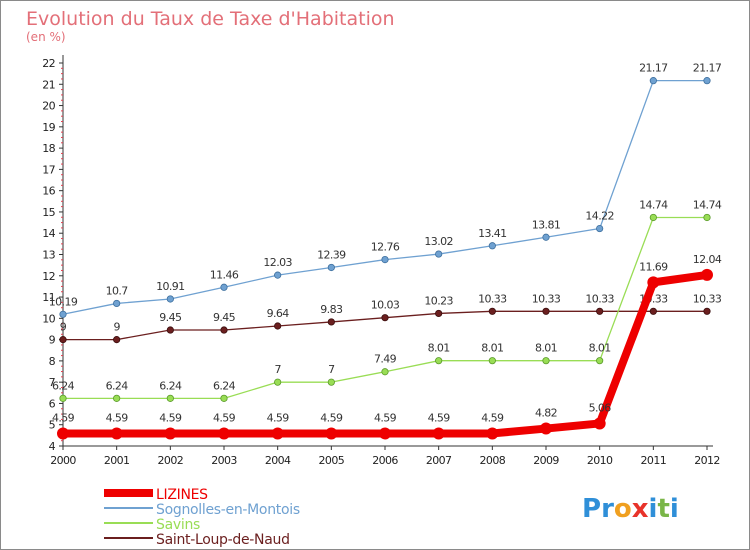 Image resolution: width=750 pixels, height=550 pixels. I want to click on data-label: 8.01, so click(439, 348).